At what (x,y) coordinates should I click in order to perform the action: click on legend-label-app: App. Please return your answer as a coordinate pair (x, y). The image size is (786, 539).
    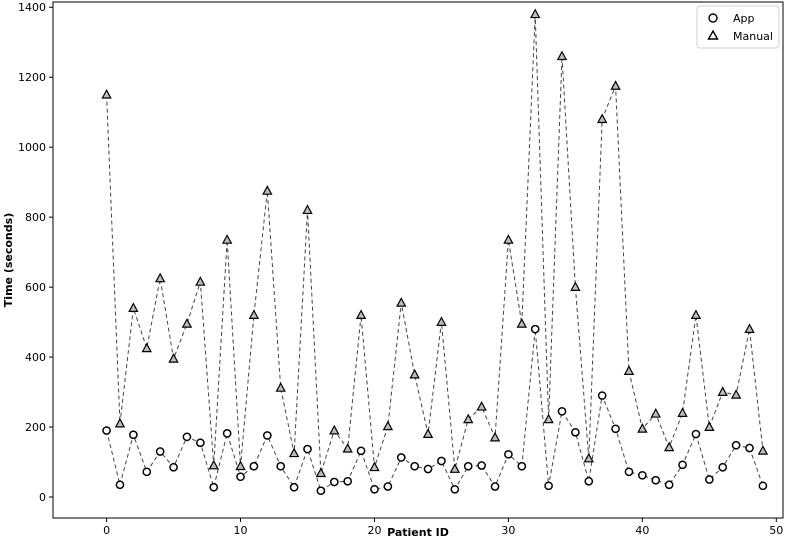
    Looking at the image, I should click on (744, 18).